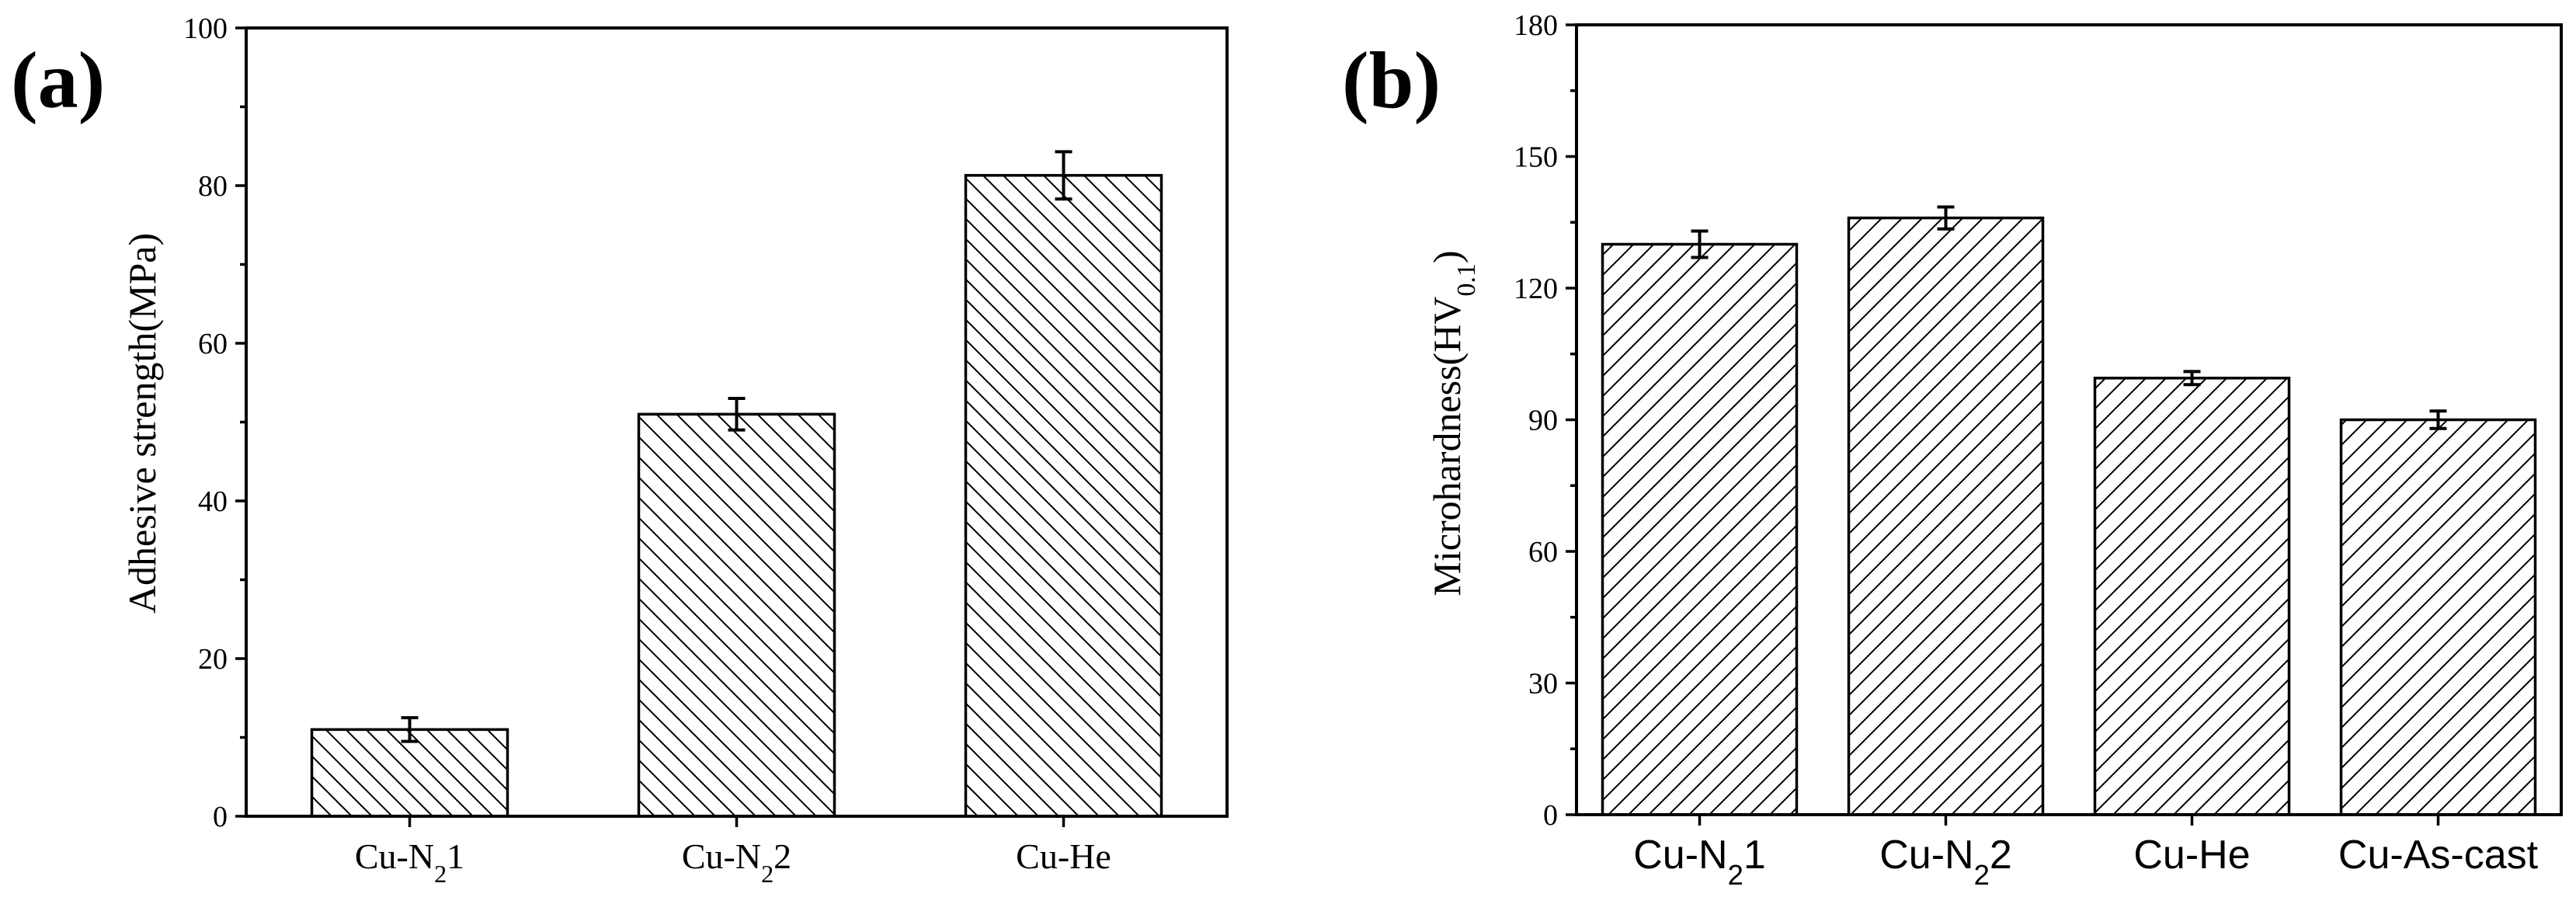 This screenshot has width=2576, height=904. Describe the element at coordinates (58, 80) in the screenshot. I see `panel-label-a: (a)` at that location.